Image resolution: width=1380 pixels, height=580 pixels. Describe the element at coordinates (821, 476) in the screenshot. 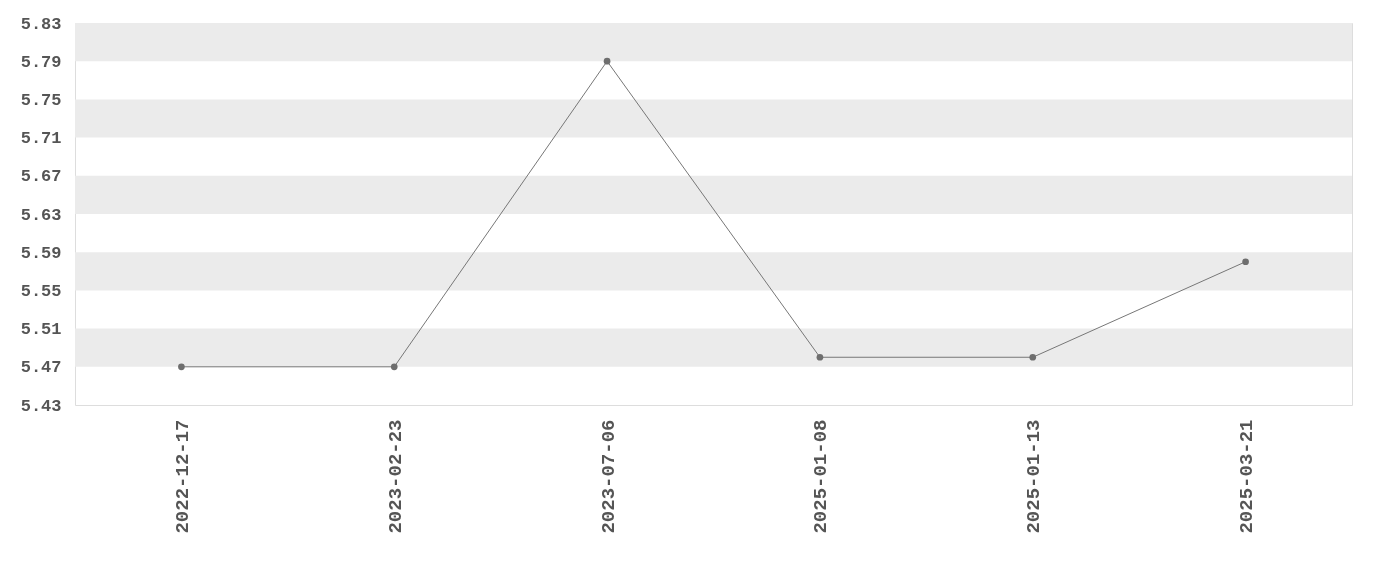

I see `x-tick-label: 2025-01-08` at that location.